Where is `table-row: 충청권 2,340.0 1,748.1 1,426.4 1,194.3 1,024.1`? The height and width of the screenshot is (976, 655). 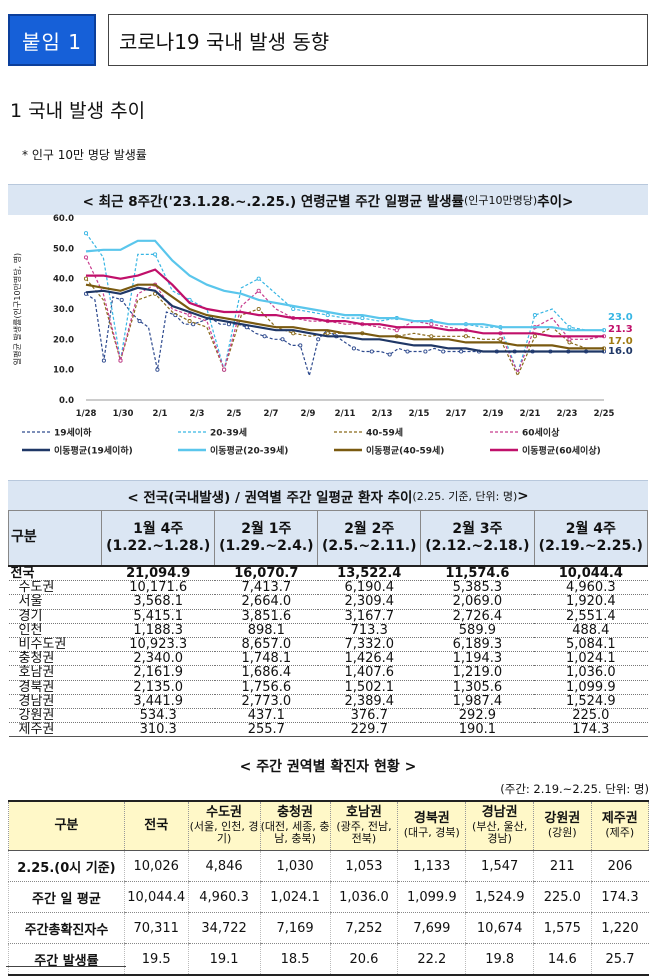
table-row: 충청권 2,340.0 1,748.1 1,426.4 1,194.3 1,024.1 is located at coordinates (328, 659).